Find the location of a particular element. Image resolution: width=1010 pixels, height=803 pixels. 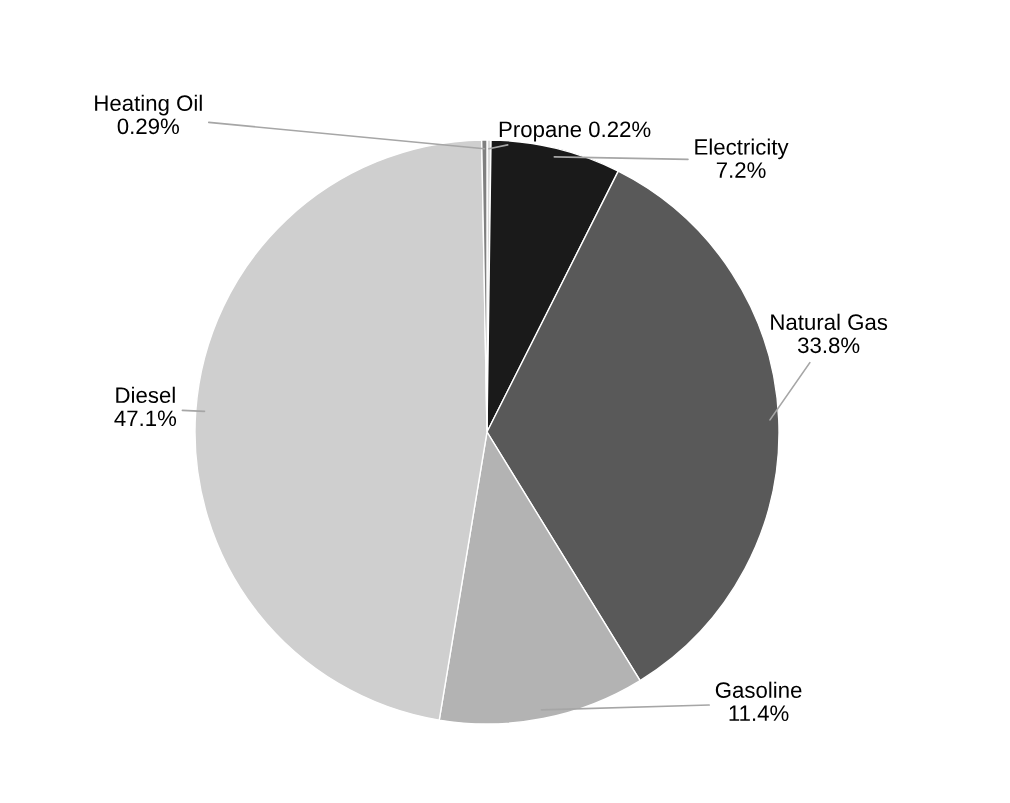

slice-label: Heating Oil is located at coordinates (148, 105).